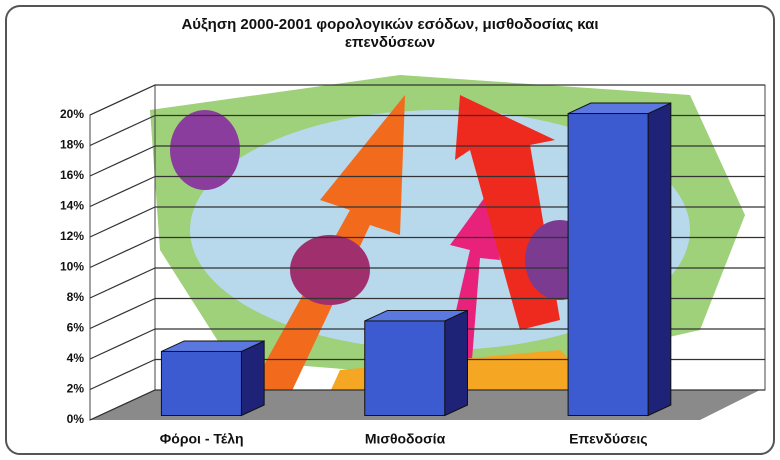 This screenshot has width=780, height=460. Describe the element at coordinates (76, 328) in the screenshot. I see `y-tick-label: 6%` at that location.